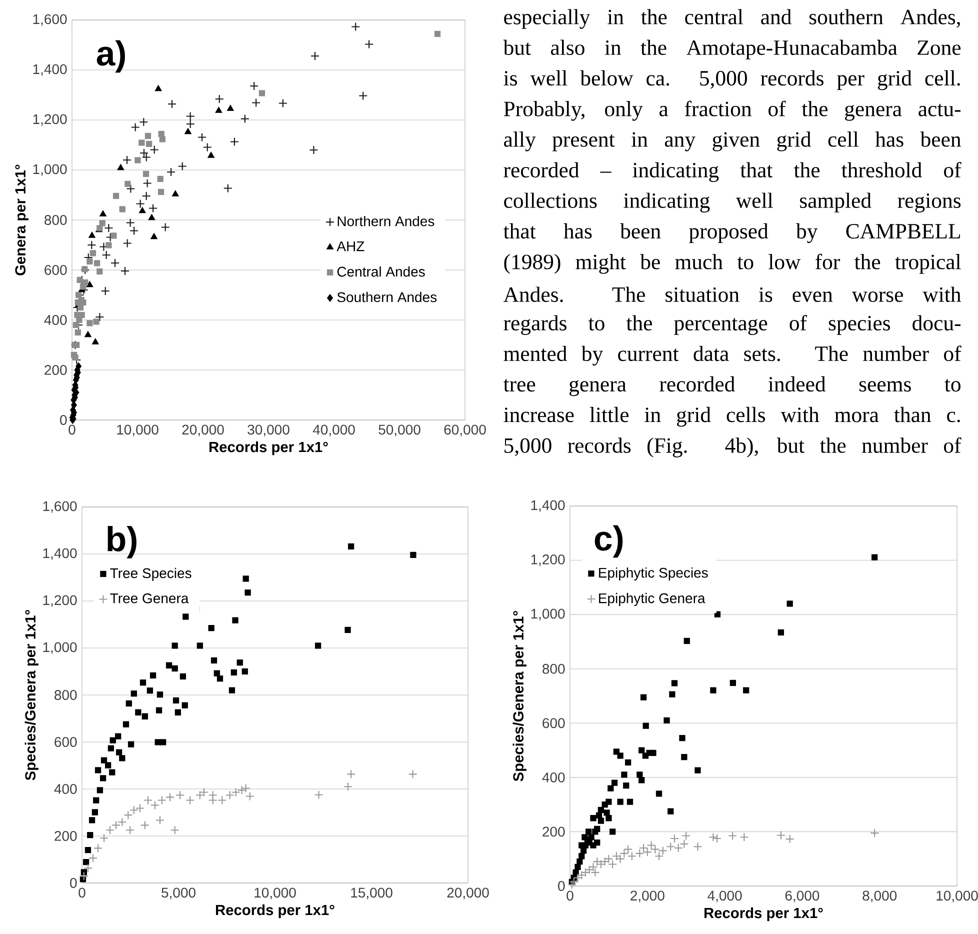  What do you see at coordinates (725, 896) in the screenshot?
I see `x-tick-label: 4,000` at bounding box center [725, 896].